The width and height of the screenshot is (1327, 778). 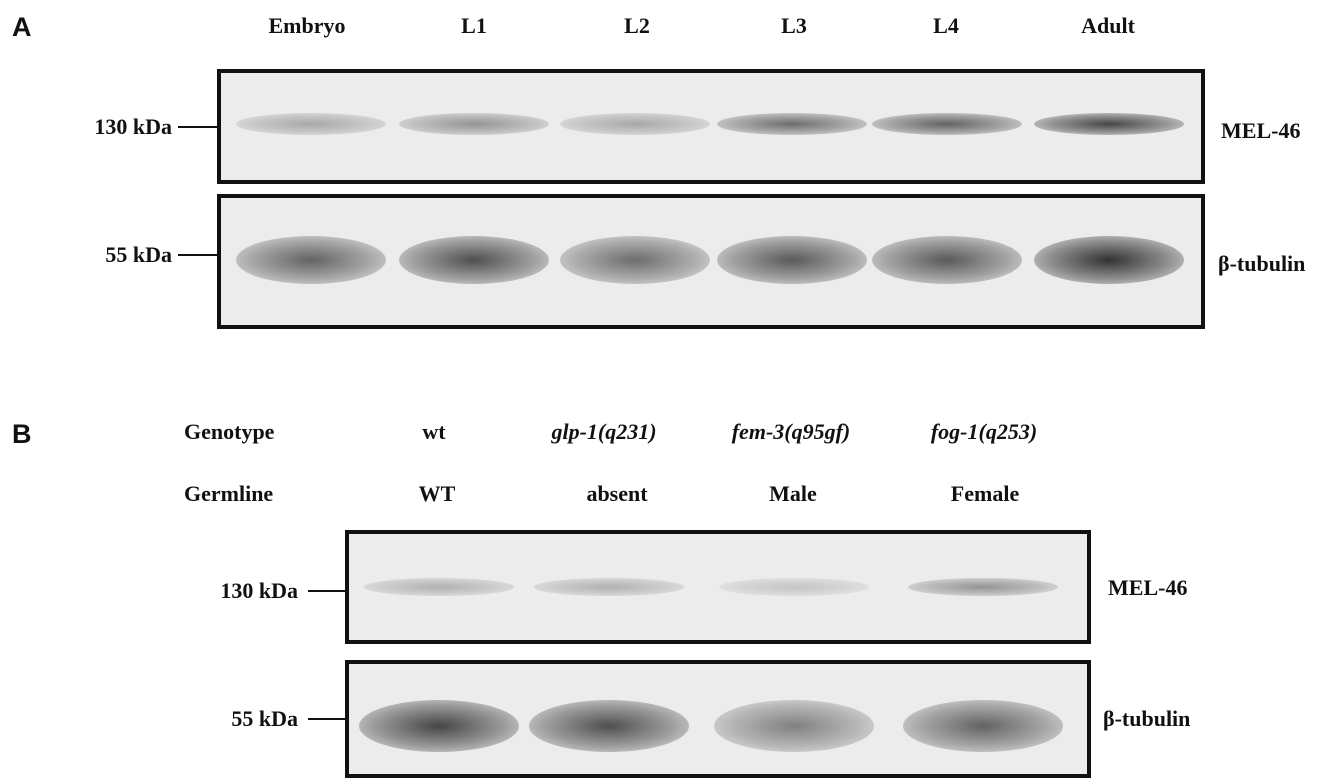 What do you see at coordinates (946, 25) in the screenshot?
I see `panel-a-lane-label-l4: L4` at bounding box center [946, 25].